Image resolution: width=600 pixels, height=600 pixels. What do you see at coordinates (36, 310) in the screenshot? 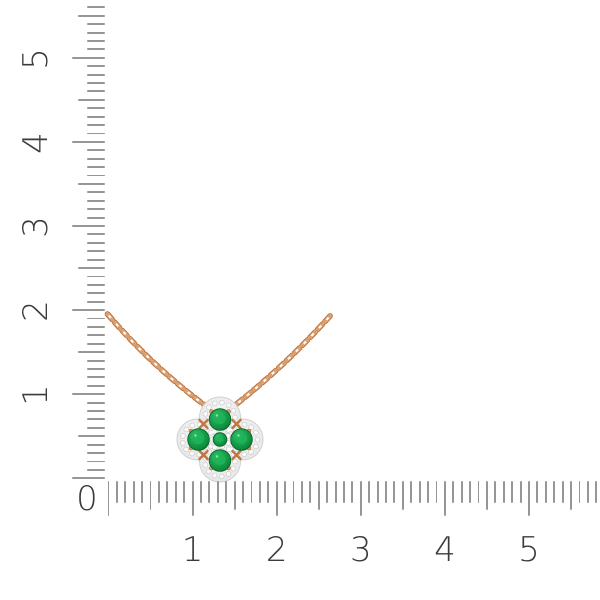
I see `vertical-ruler-label-2: 2` at bounding box center [36, 310].